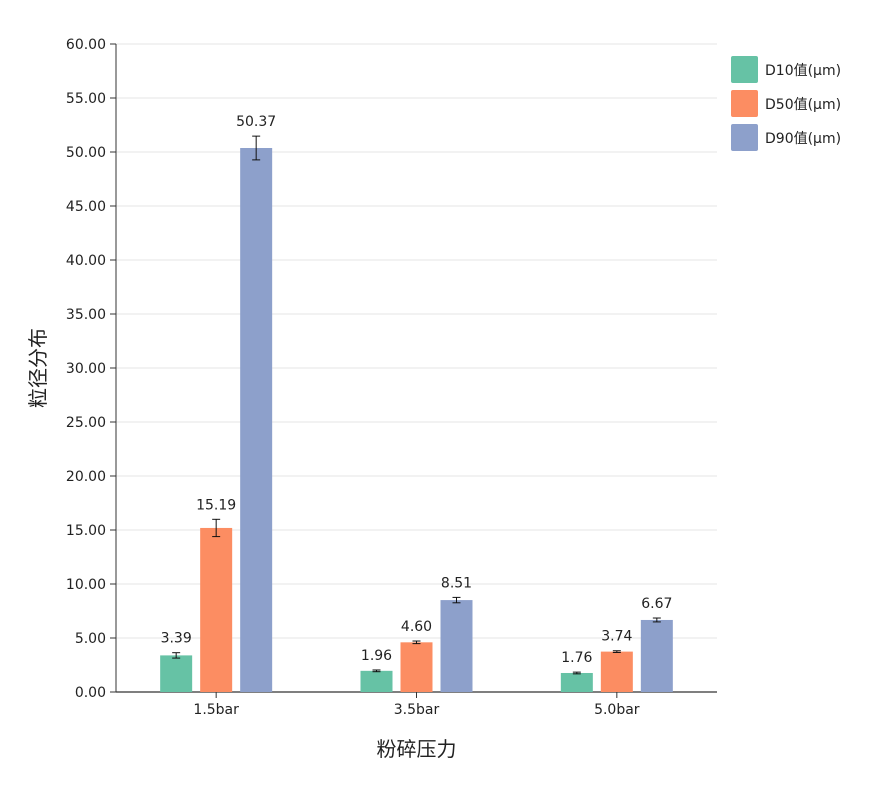 The width and height of the screenshot is (874, 791). I want to click on y-tick-label: 35.00, so click(86, 315).